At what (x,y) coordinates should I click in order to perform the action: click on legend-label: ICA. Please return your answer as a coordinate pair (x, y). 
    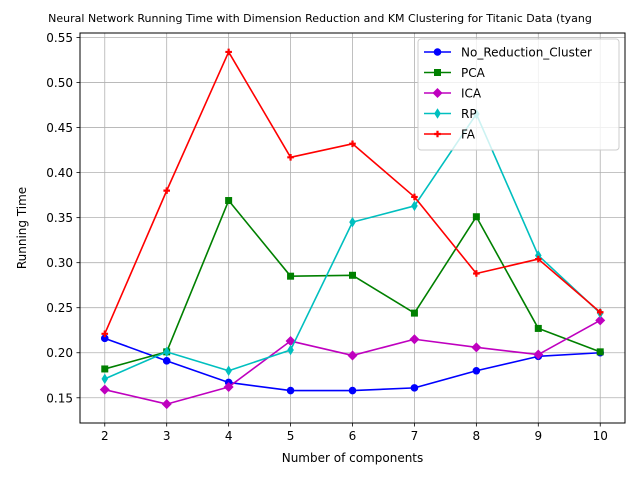
    Looking at the image, I should click on (471, 94).